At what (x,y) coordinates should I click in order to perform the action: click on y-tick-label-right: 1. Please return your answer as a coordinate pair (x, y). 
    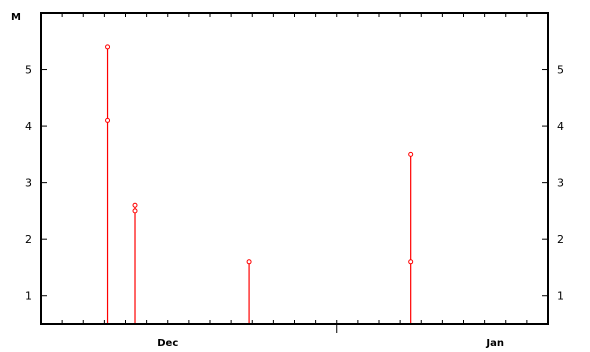
    Looking at the image, I should click on (560, 296).